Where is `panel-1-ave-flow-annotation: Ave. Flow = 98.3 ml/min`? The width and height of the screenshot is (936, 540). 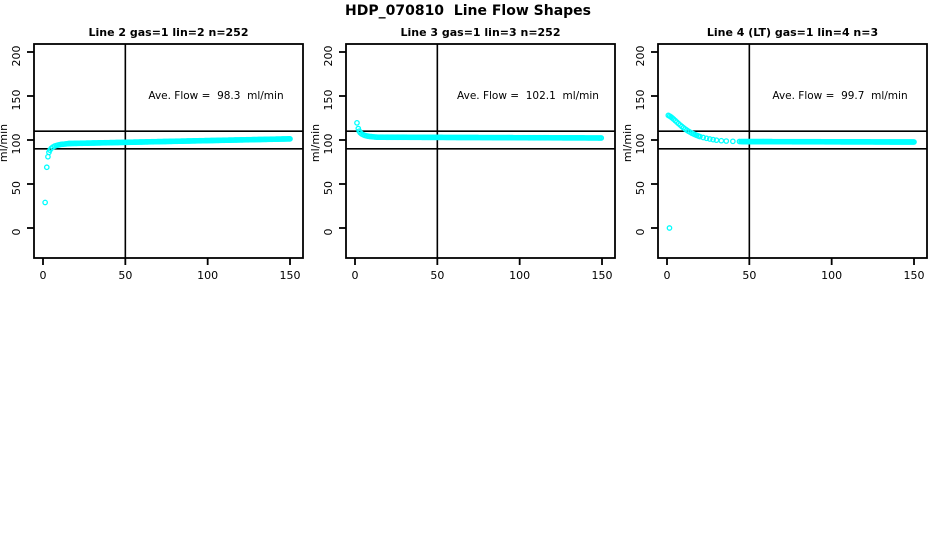 panel-1-ave-flow-annotation: Ave. Flow = 98.3 ml/min is located at coordinates (216, 96).